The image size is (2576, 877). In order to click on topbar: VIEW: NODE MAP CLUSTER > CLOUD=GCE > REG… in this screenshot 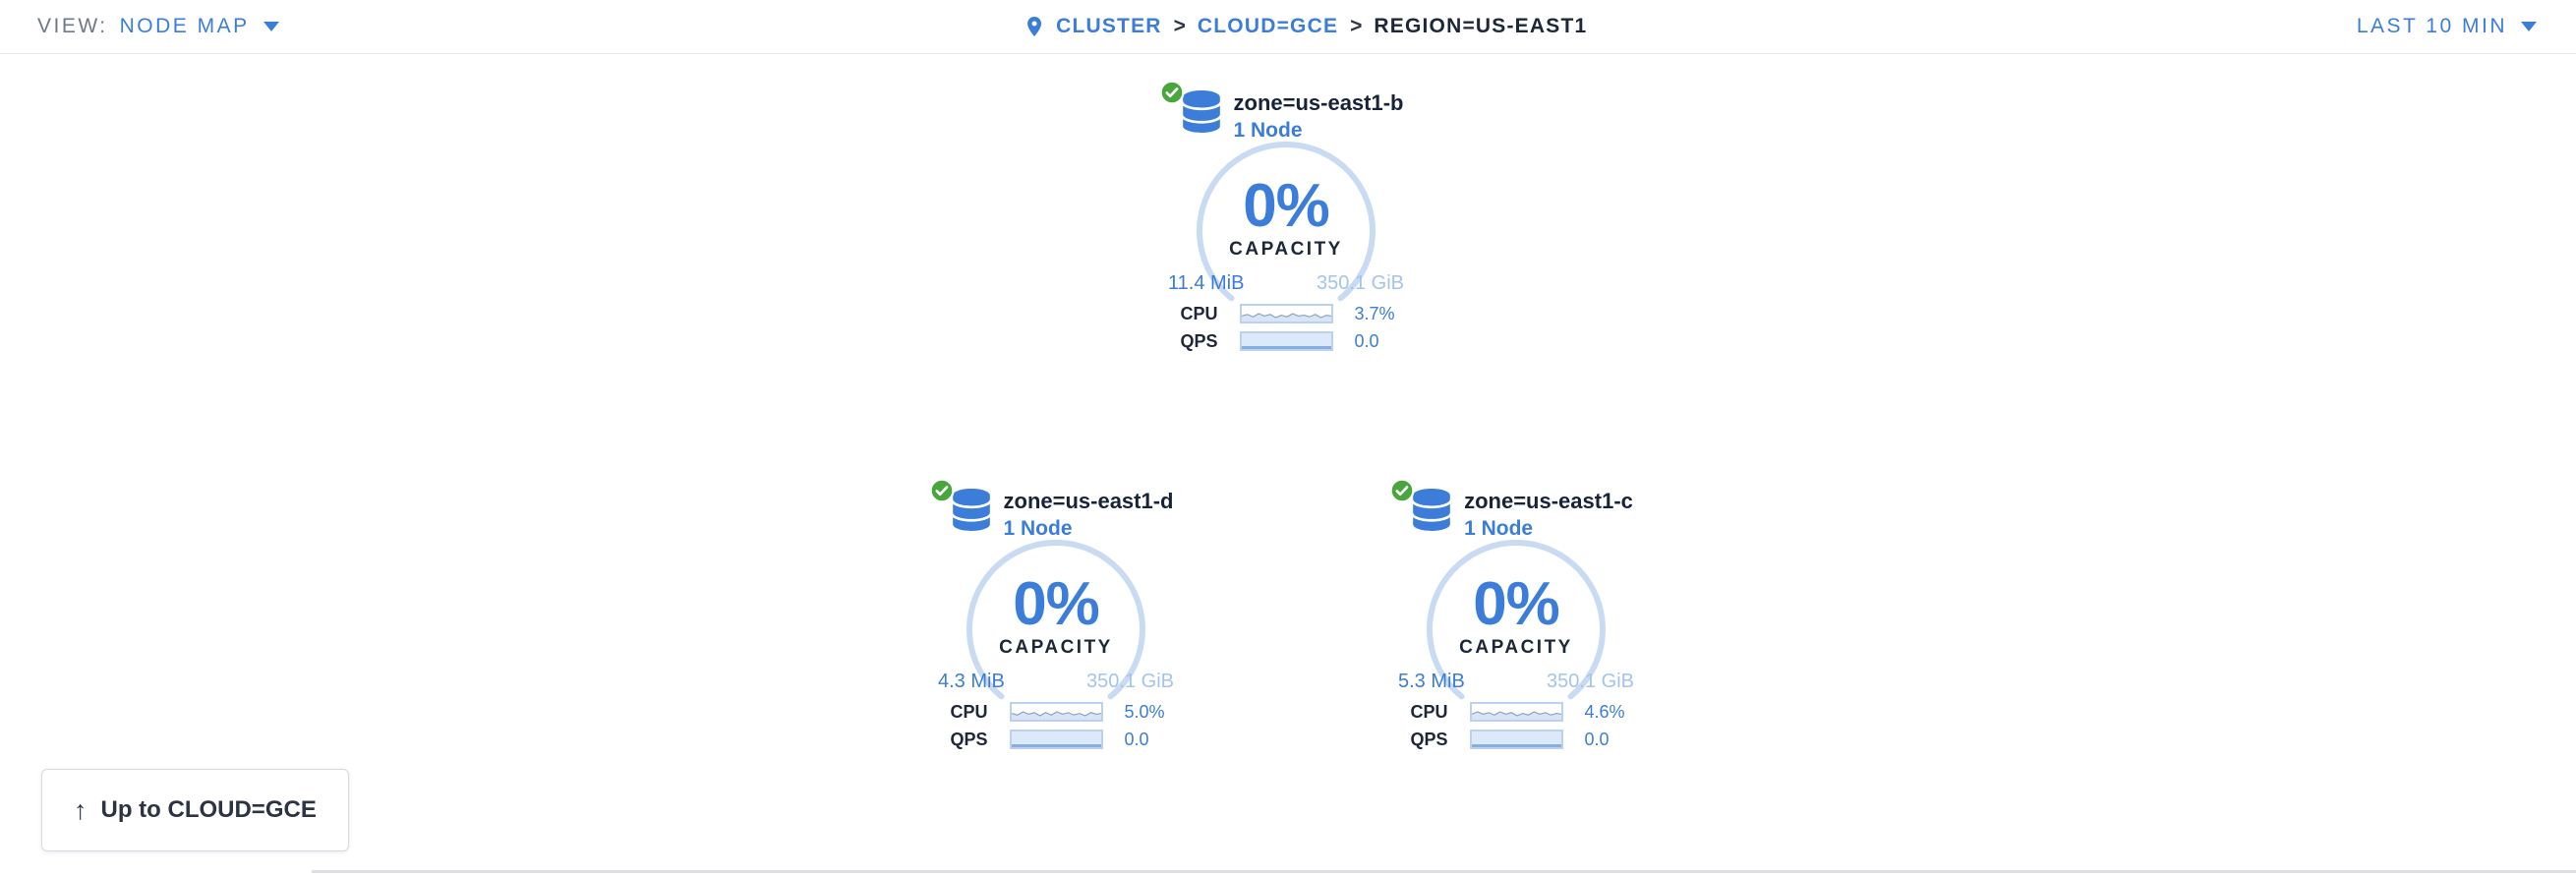, I will do `click(1288, 27)`.